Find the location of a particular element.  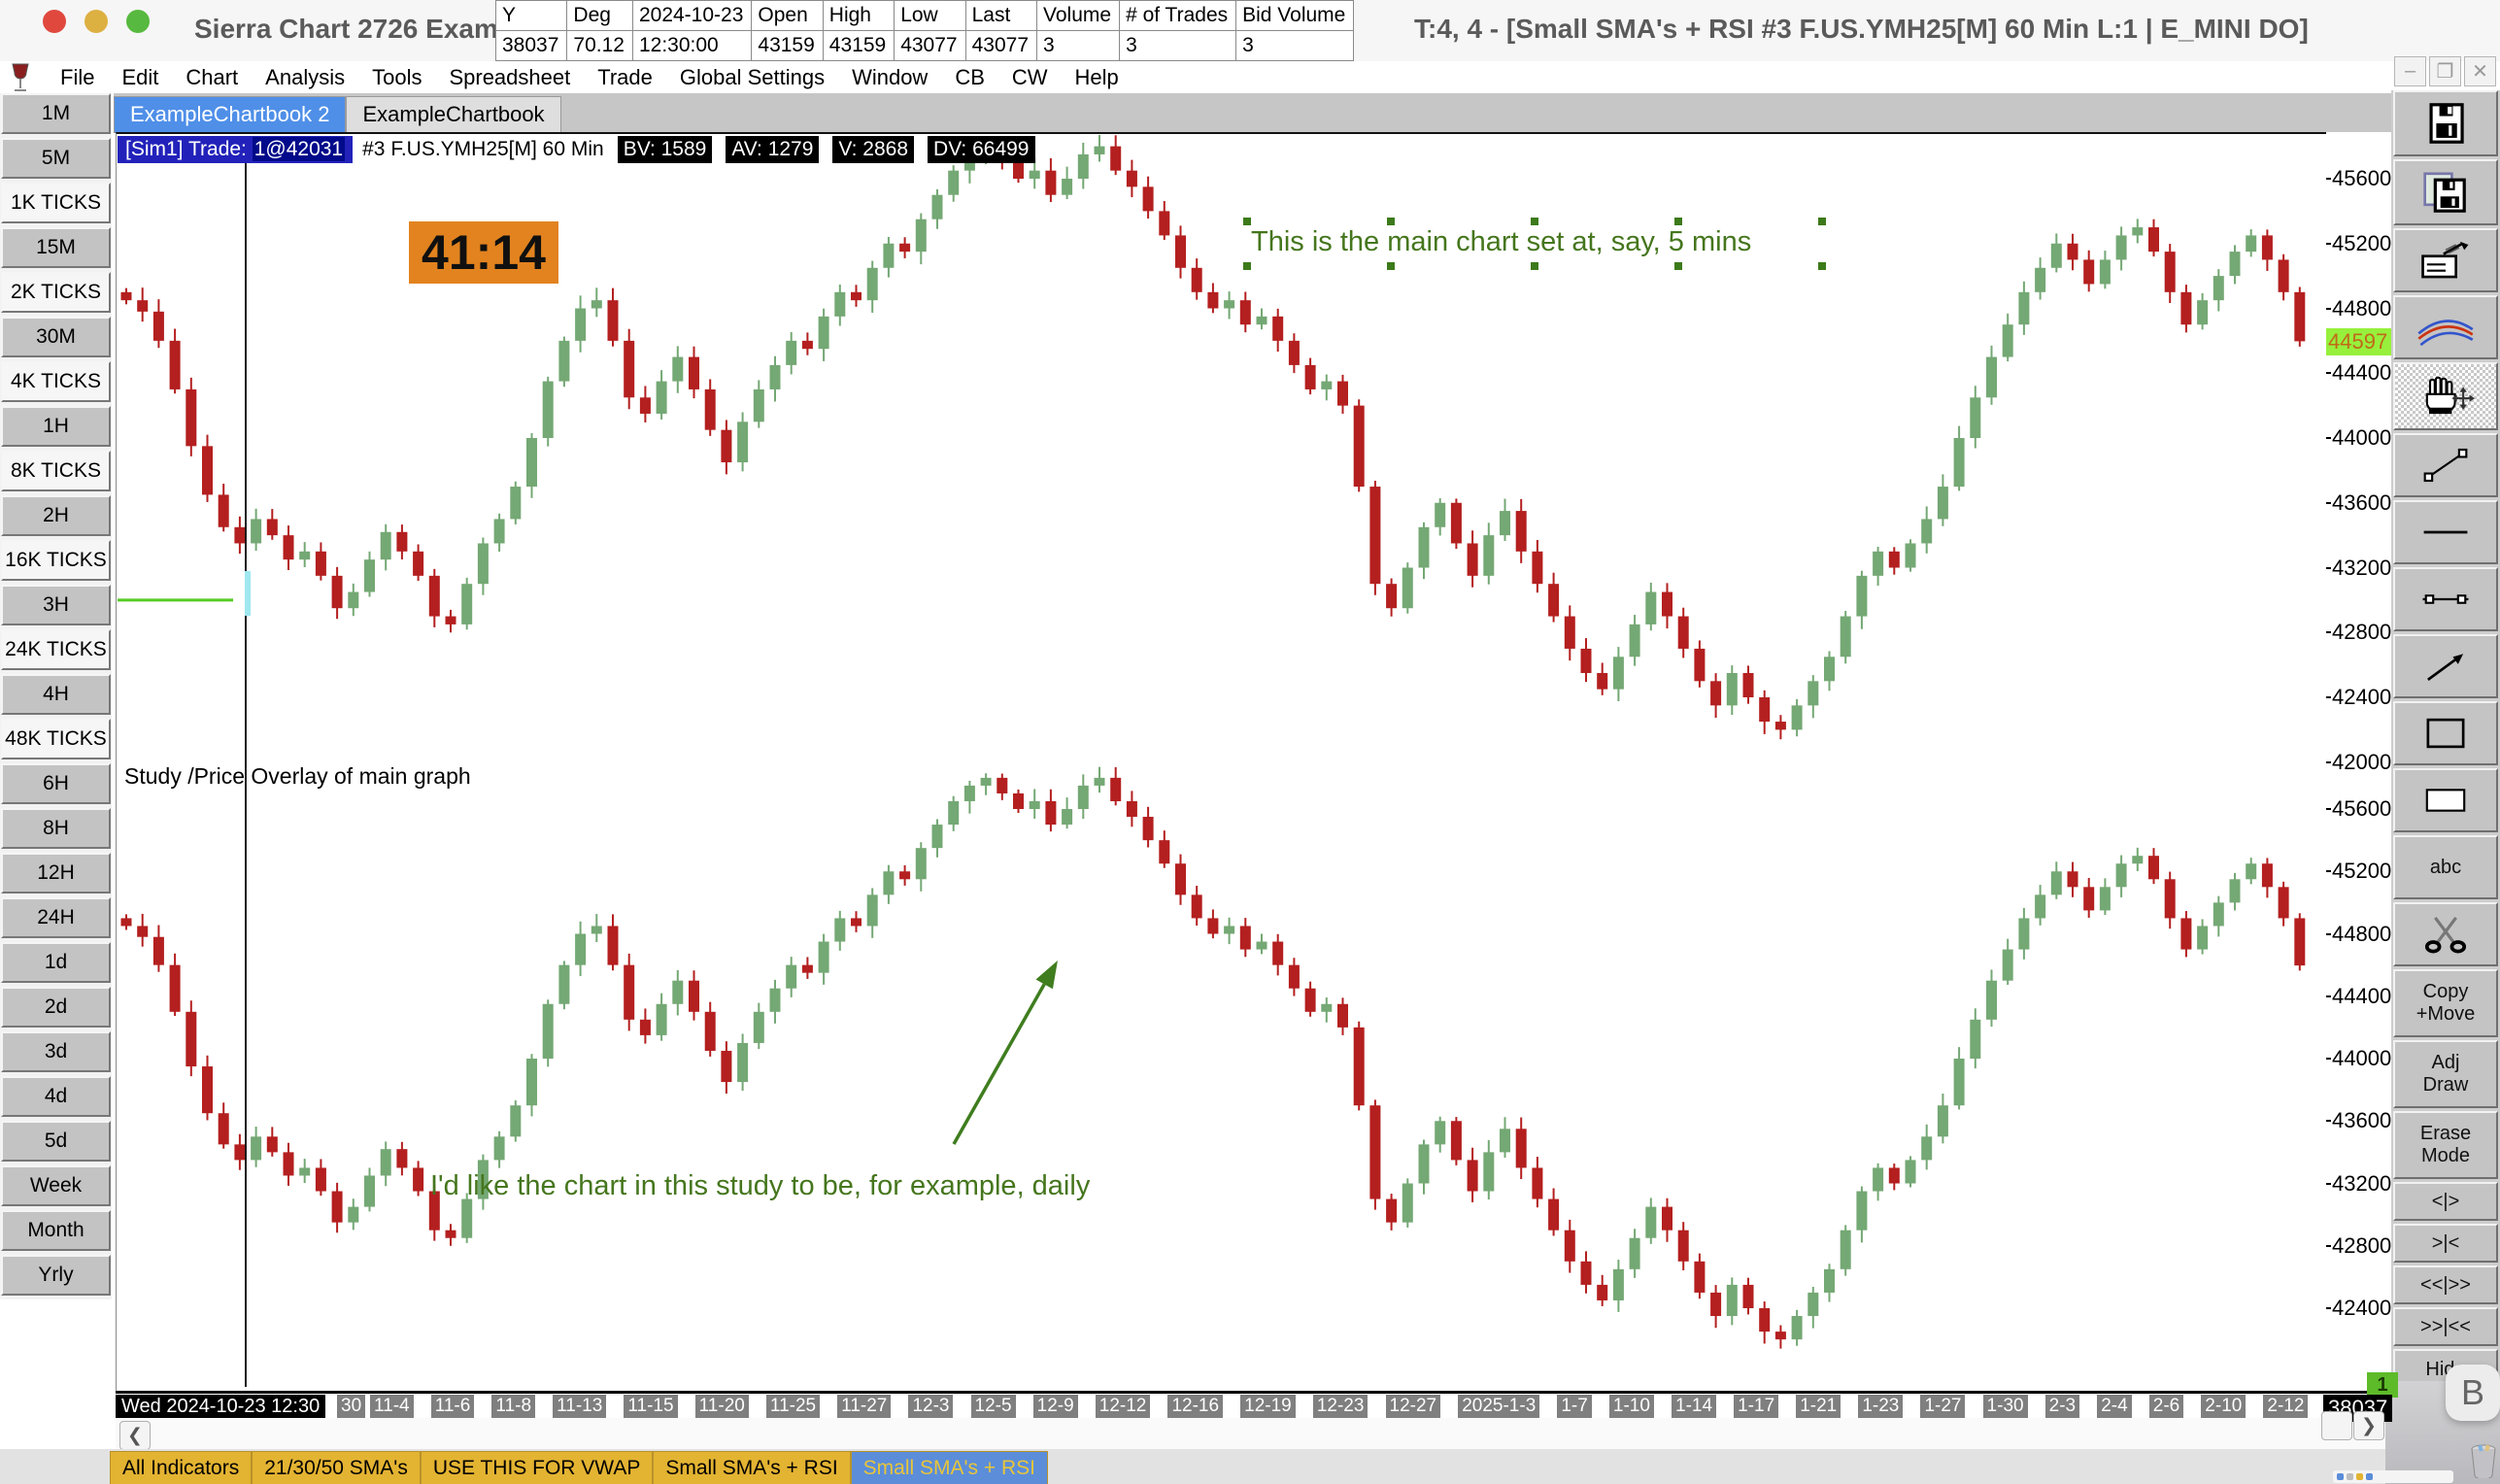

menu-item: CW is located at coordinates (1030, 76).